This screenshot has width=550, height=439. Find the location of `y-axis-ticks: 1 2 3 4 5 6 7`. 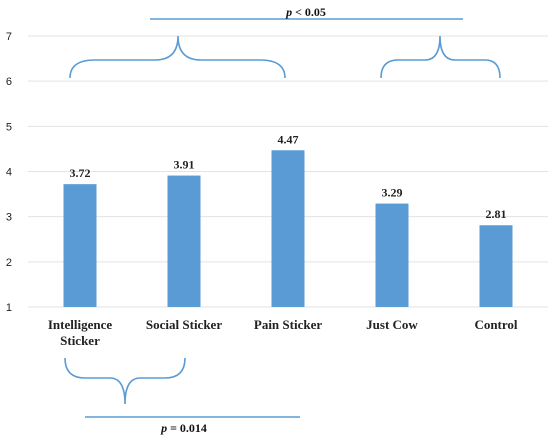

y-axis-ticks: 1 2 3 4 5 6 7 is located at coordinates (9, 172).